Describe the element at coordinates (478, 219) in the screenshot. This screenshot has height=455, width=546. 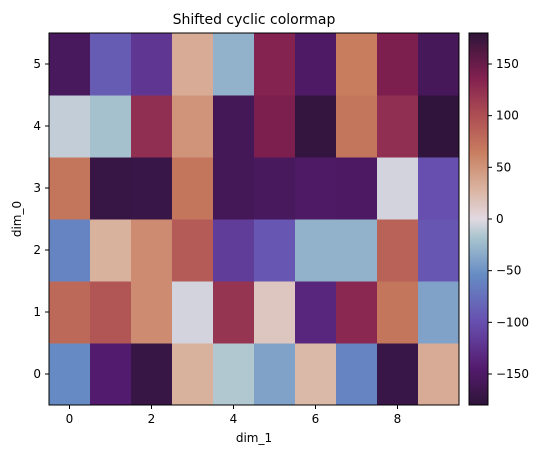
I see `colorbar` at that location.